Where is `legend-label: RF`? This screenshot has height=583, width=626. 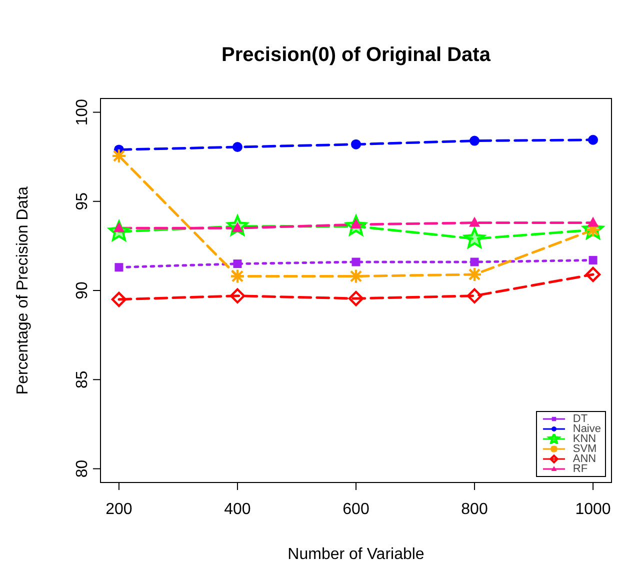 legend-label: RF is located at coordinates (580, 469).